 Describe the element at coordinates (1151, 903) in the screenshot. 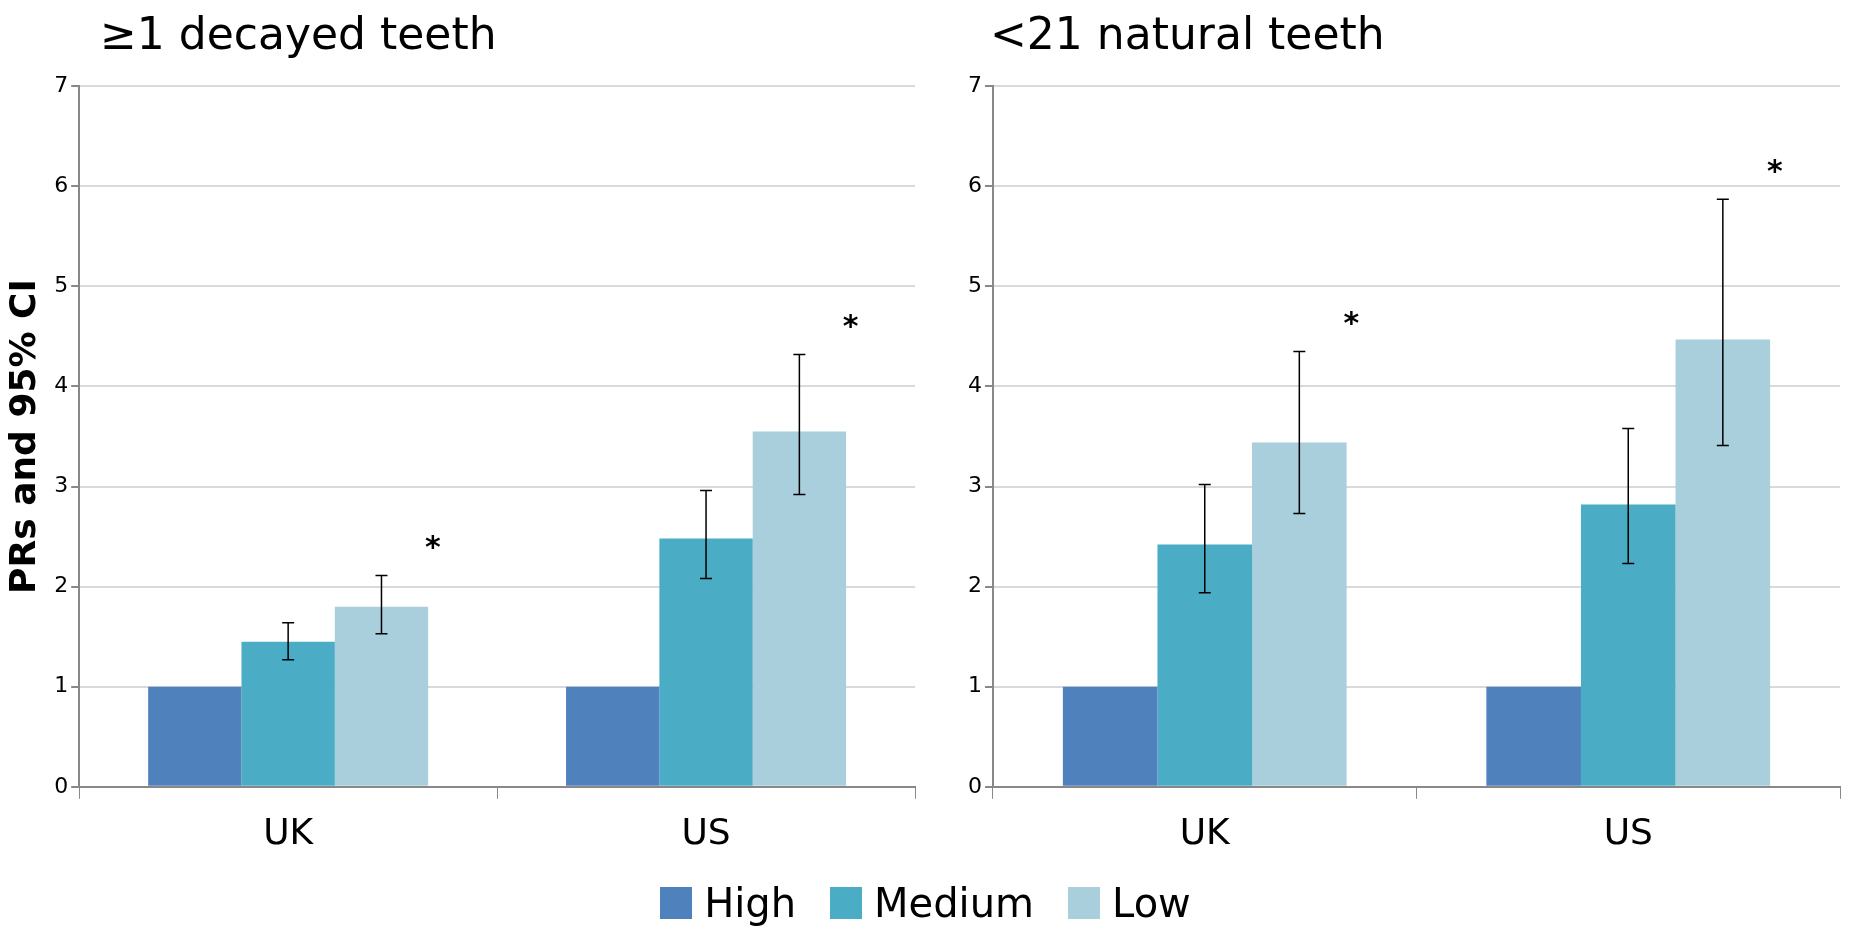

I see `legend-label: Low` at that location.